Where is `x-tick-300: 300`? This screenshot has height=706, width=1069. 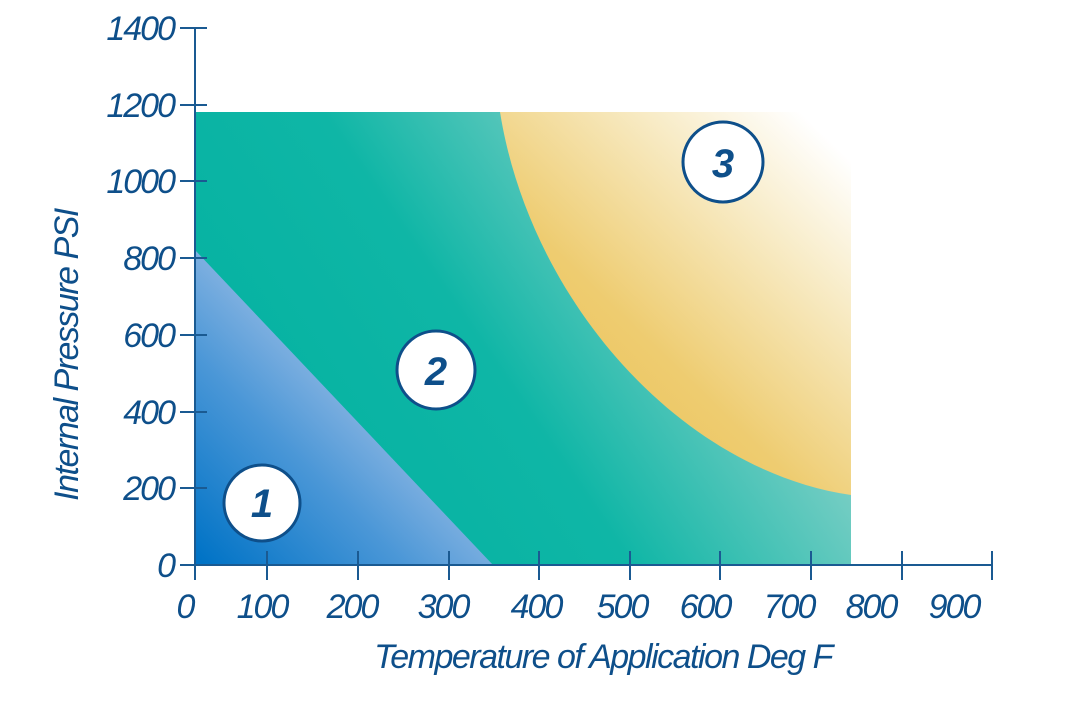
x-tick-300: 300 is located at coordinates (444, 607).